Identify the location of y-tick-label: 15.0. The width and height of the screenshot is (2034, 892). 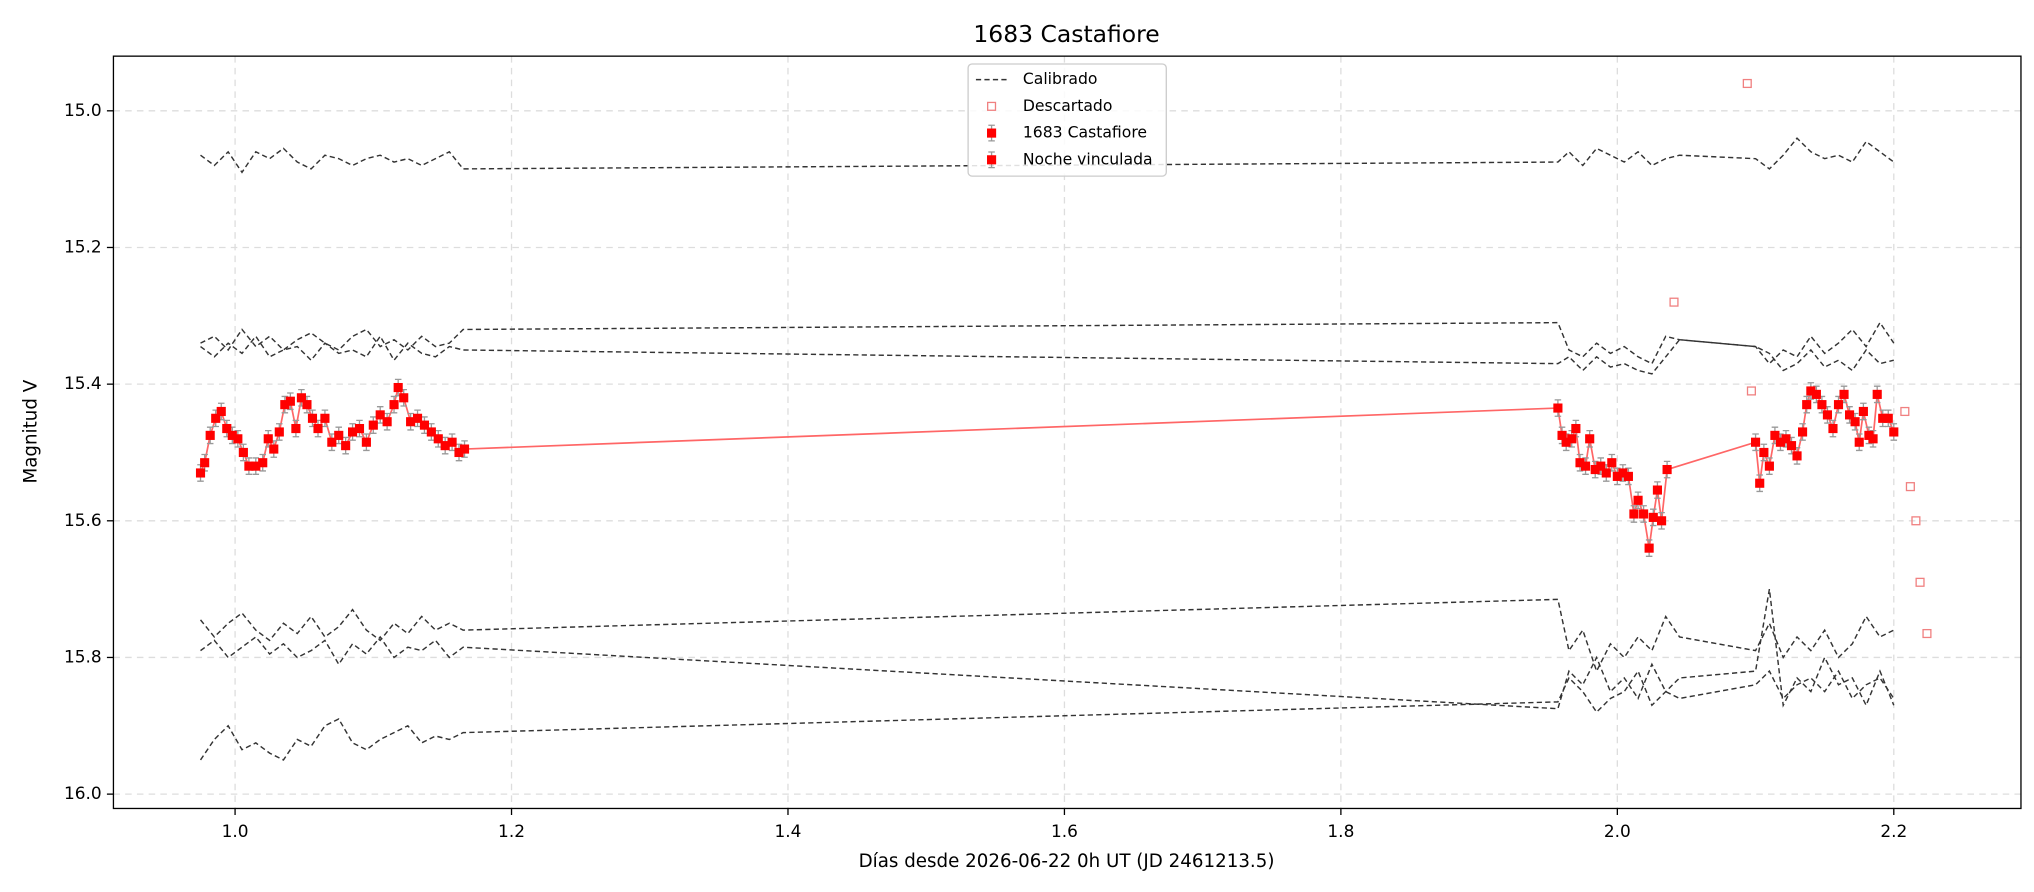
(83, 110).